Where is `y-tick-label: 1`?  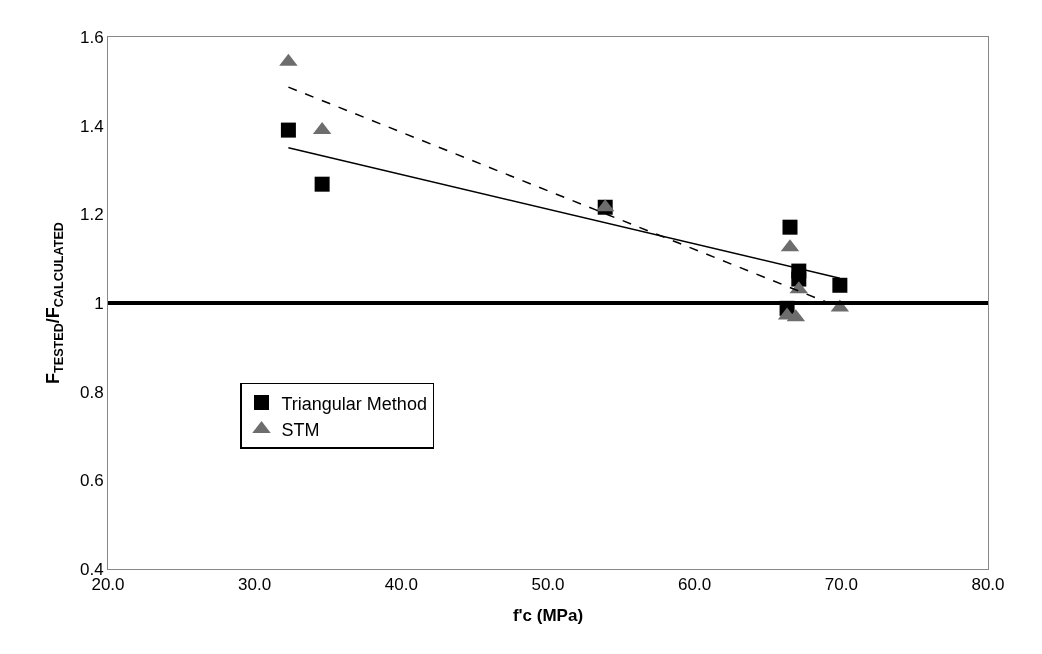 y-tick-label: 1 is located at coordinates (99, 303).